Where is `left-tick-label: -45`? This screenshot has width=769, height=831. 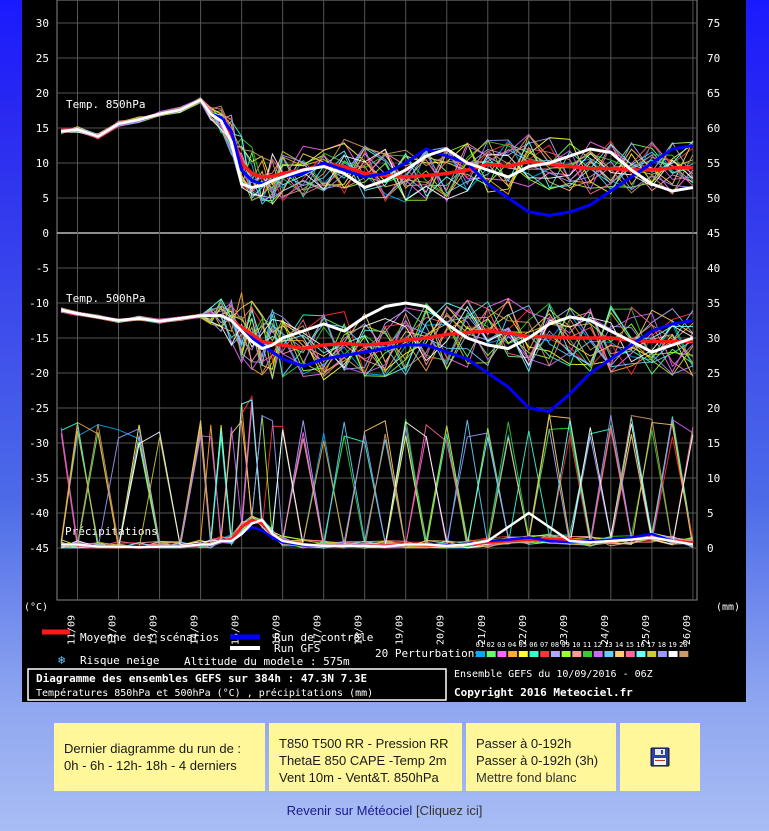 left-tick-label: -45 is located at coordinates (39, 548).